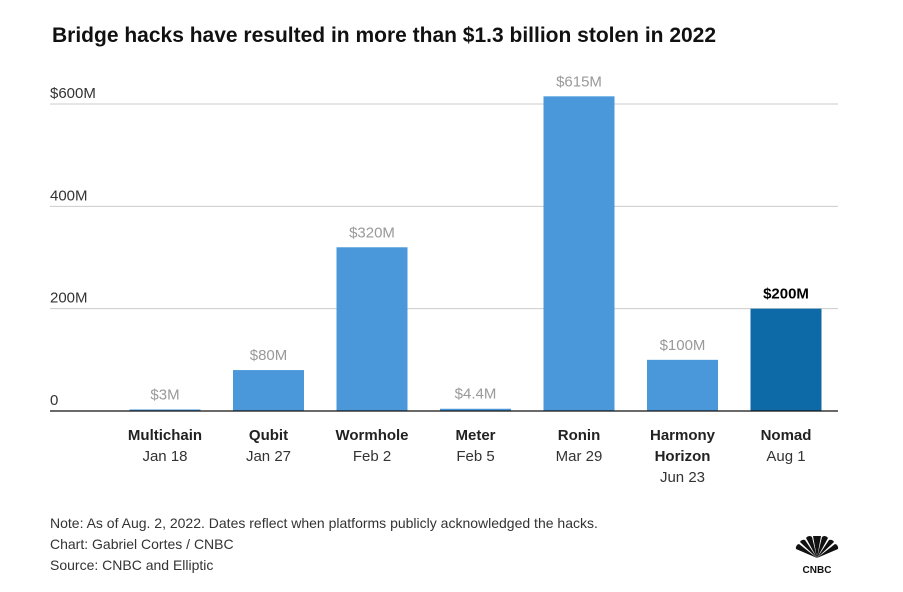  What do you see at coordinates (475, 435) in the screenshot?
I see `x-tick-label: Meter` at bounding box center [475, 435].